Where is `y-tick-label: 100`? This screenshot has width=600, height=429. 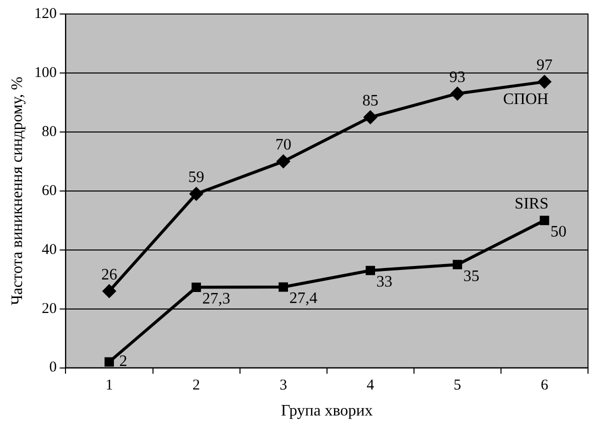 y-tick-label: 100 is located at coordinates (45, 72).